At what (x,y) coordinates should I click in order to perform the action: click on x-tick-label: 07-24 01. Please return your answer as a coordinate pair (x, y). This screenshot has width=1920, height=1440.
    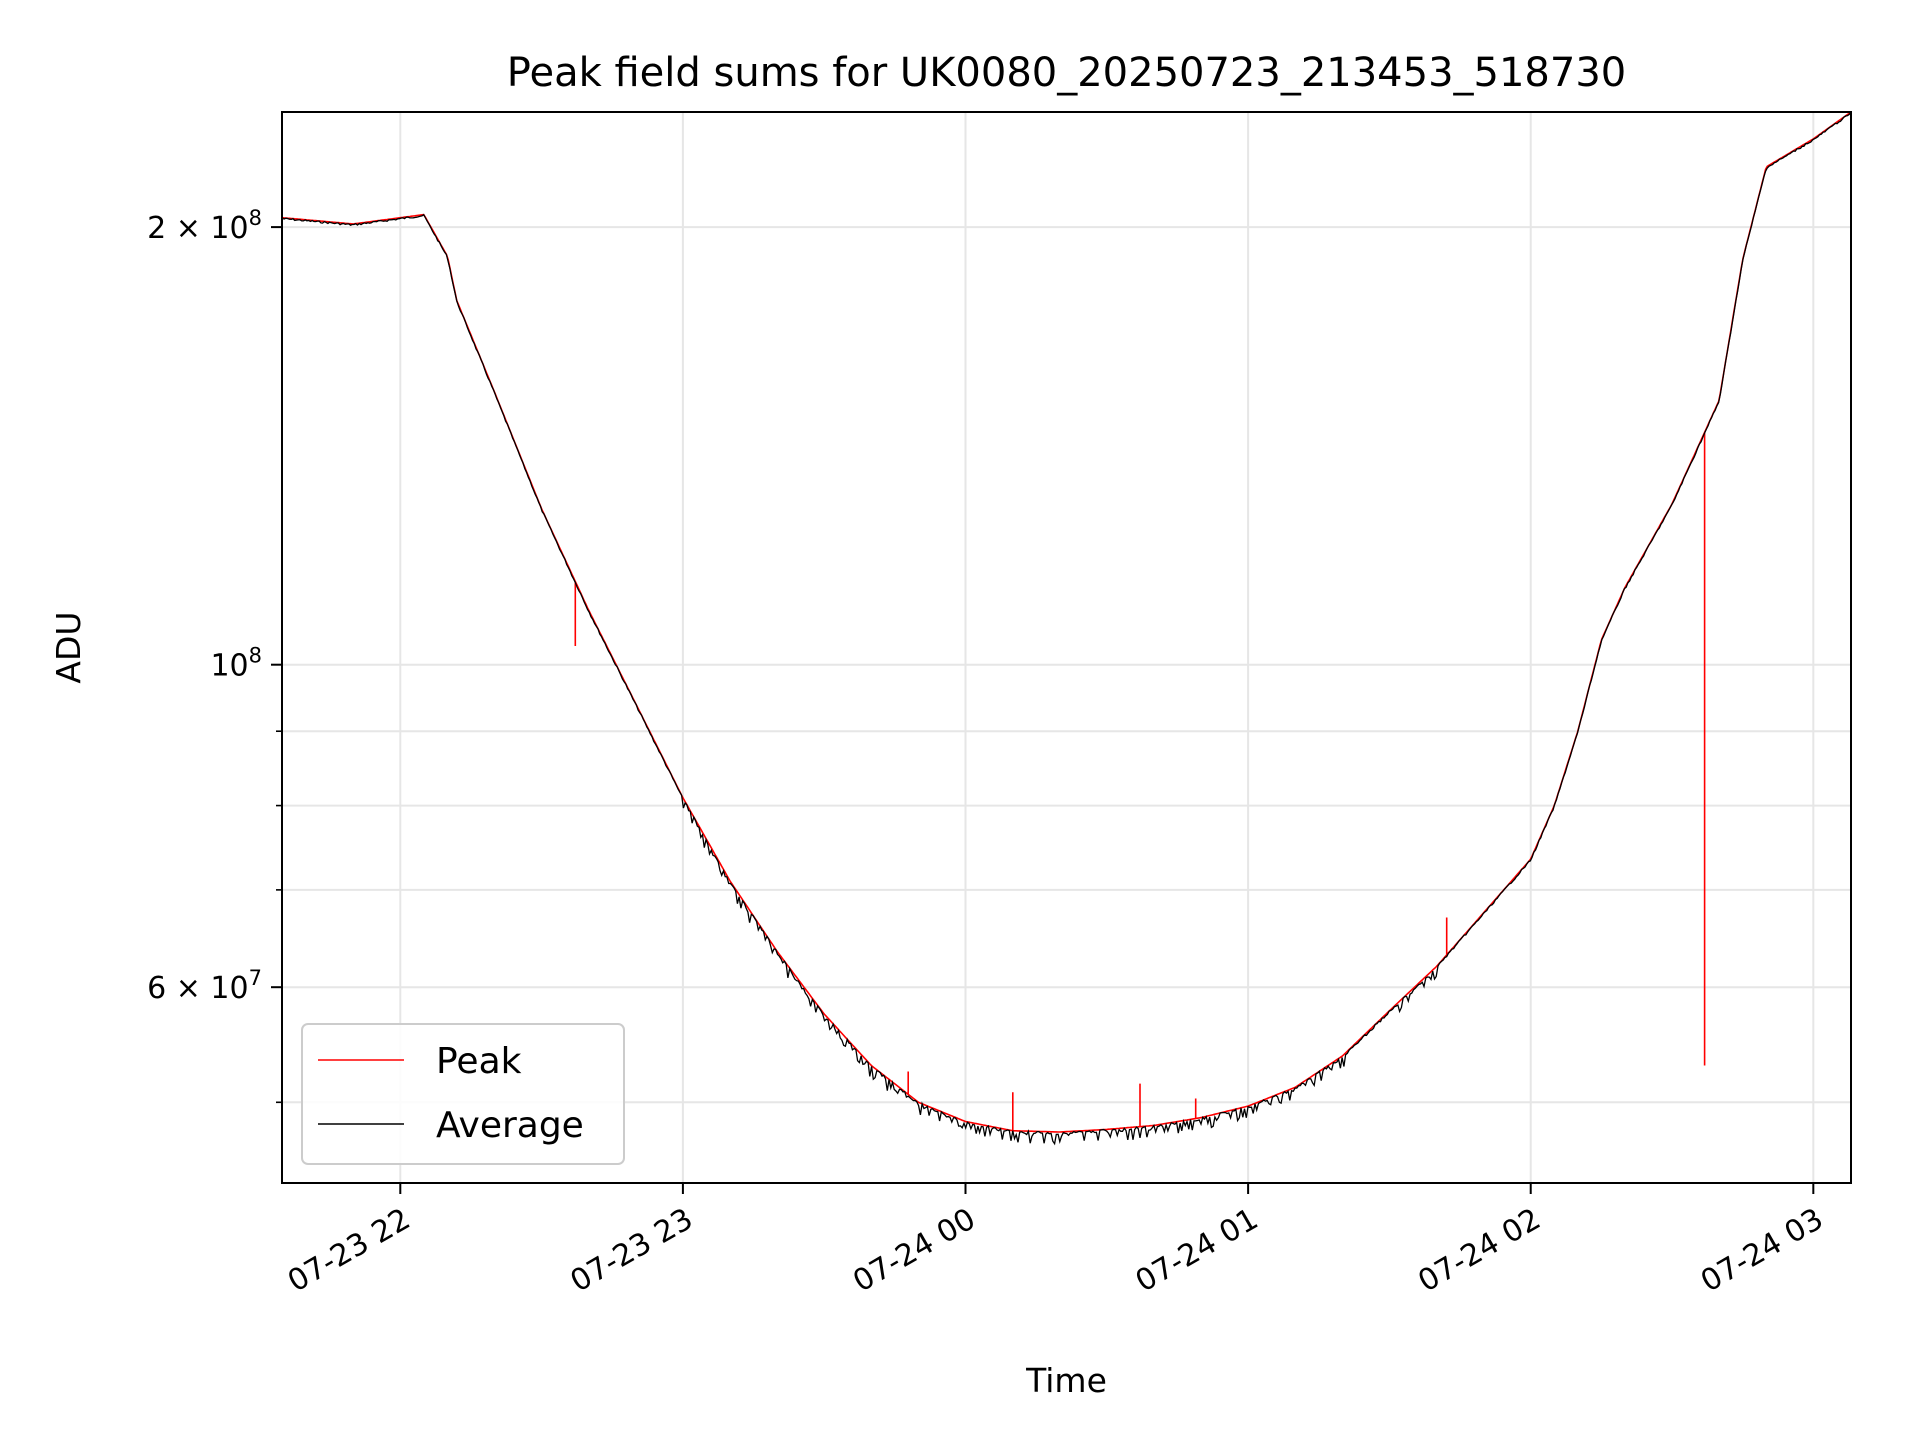
    Looking at the image, I should click on (1197, 1251).